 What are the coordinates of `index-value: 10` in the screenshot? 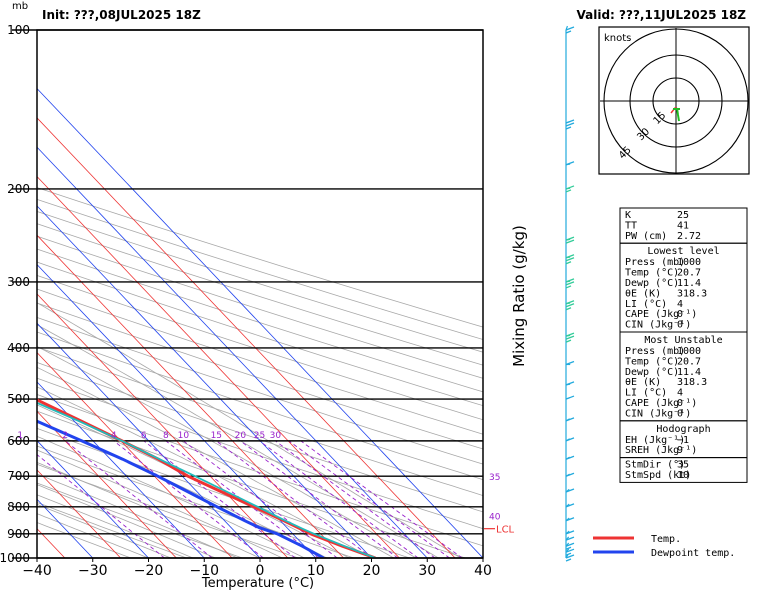 It's located at (683, 475).